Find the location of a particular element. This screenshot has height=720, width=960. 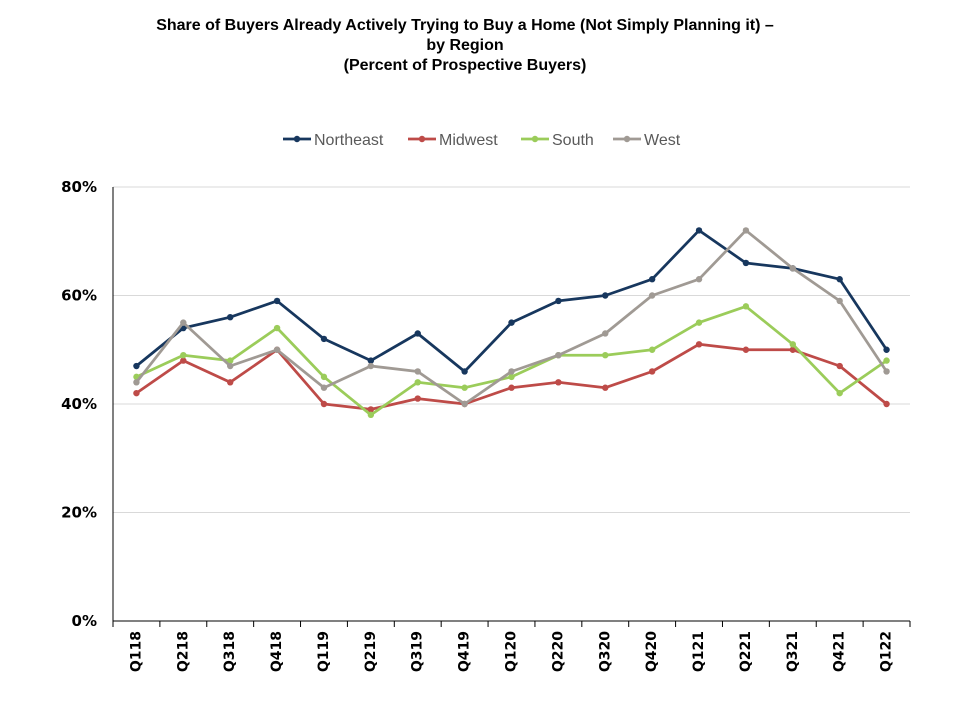

y-tick-label: 60% is located at coordinates (79, 296).